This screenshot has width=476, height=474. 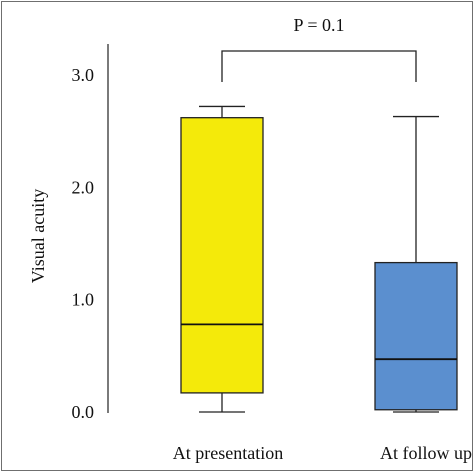 What do you see at coordinates (228, 453) in the screenshot?
I see `x-tick-label-0: At presentation` at bounding box center [228, 453].